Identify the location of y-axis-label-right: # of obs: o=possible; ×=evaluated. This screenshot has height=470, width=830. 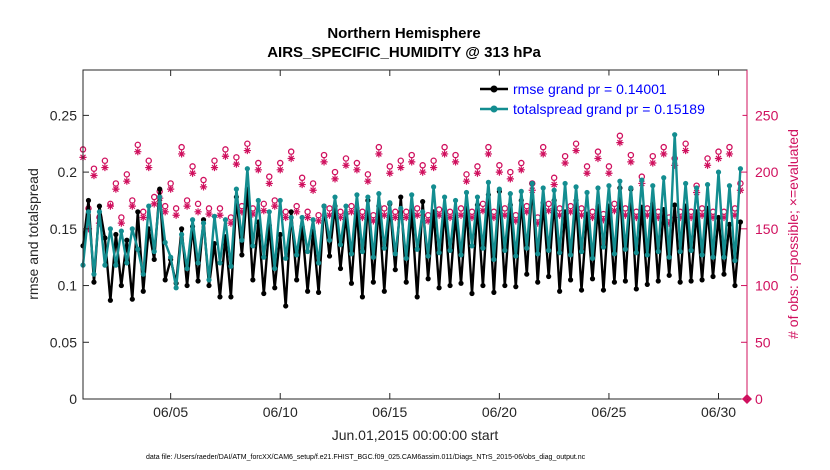
(793, 234).